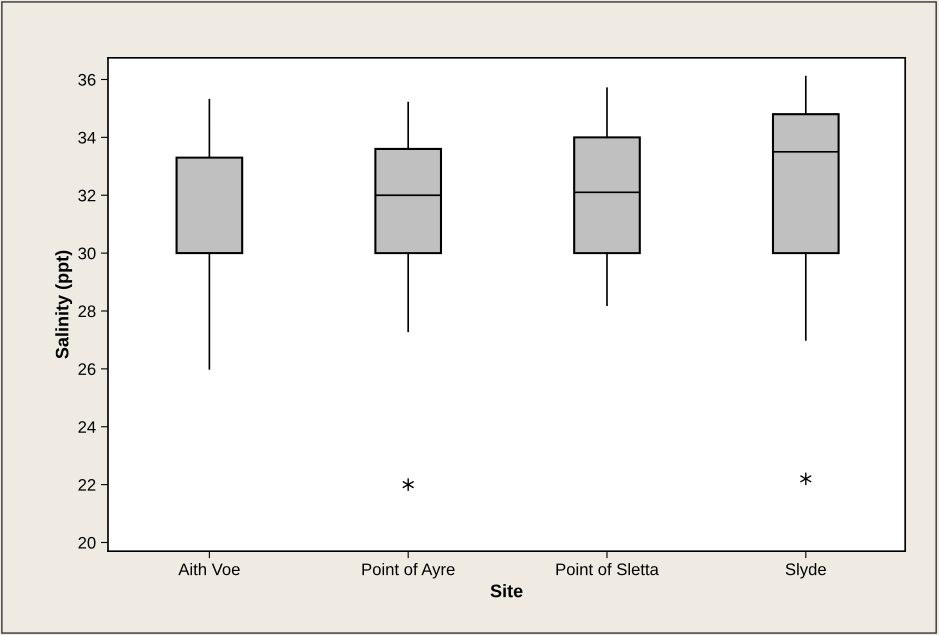  I want to click on x-tick-label: Aith Voe, so click(209, 569).